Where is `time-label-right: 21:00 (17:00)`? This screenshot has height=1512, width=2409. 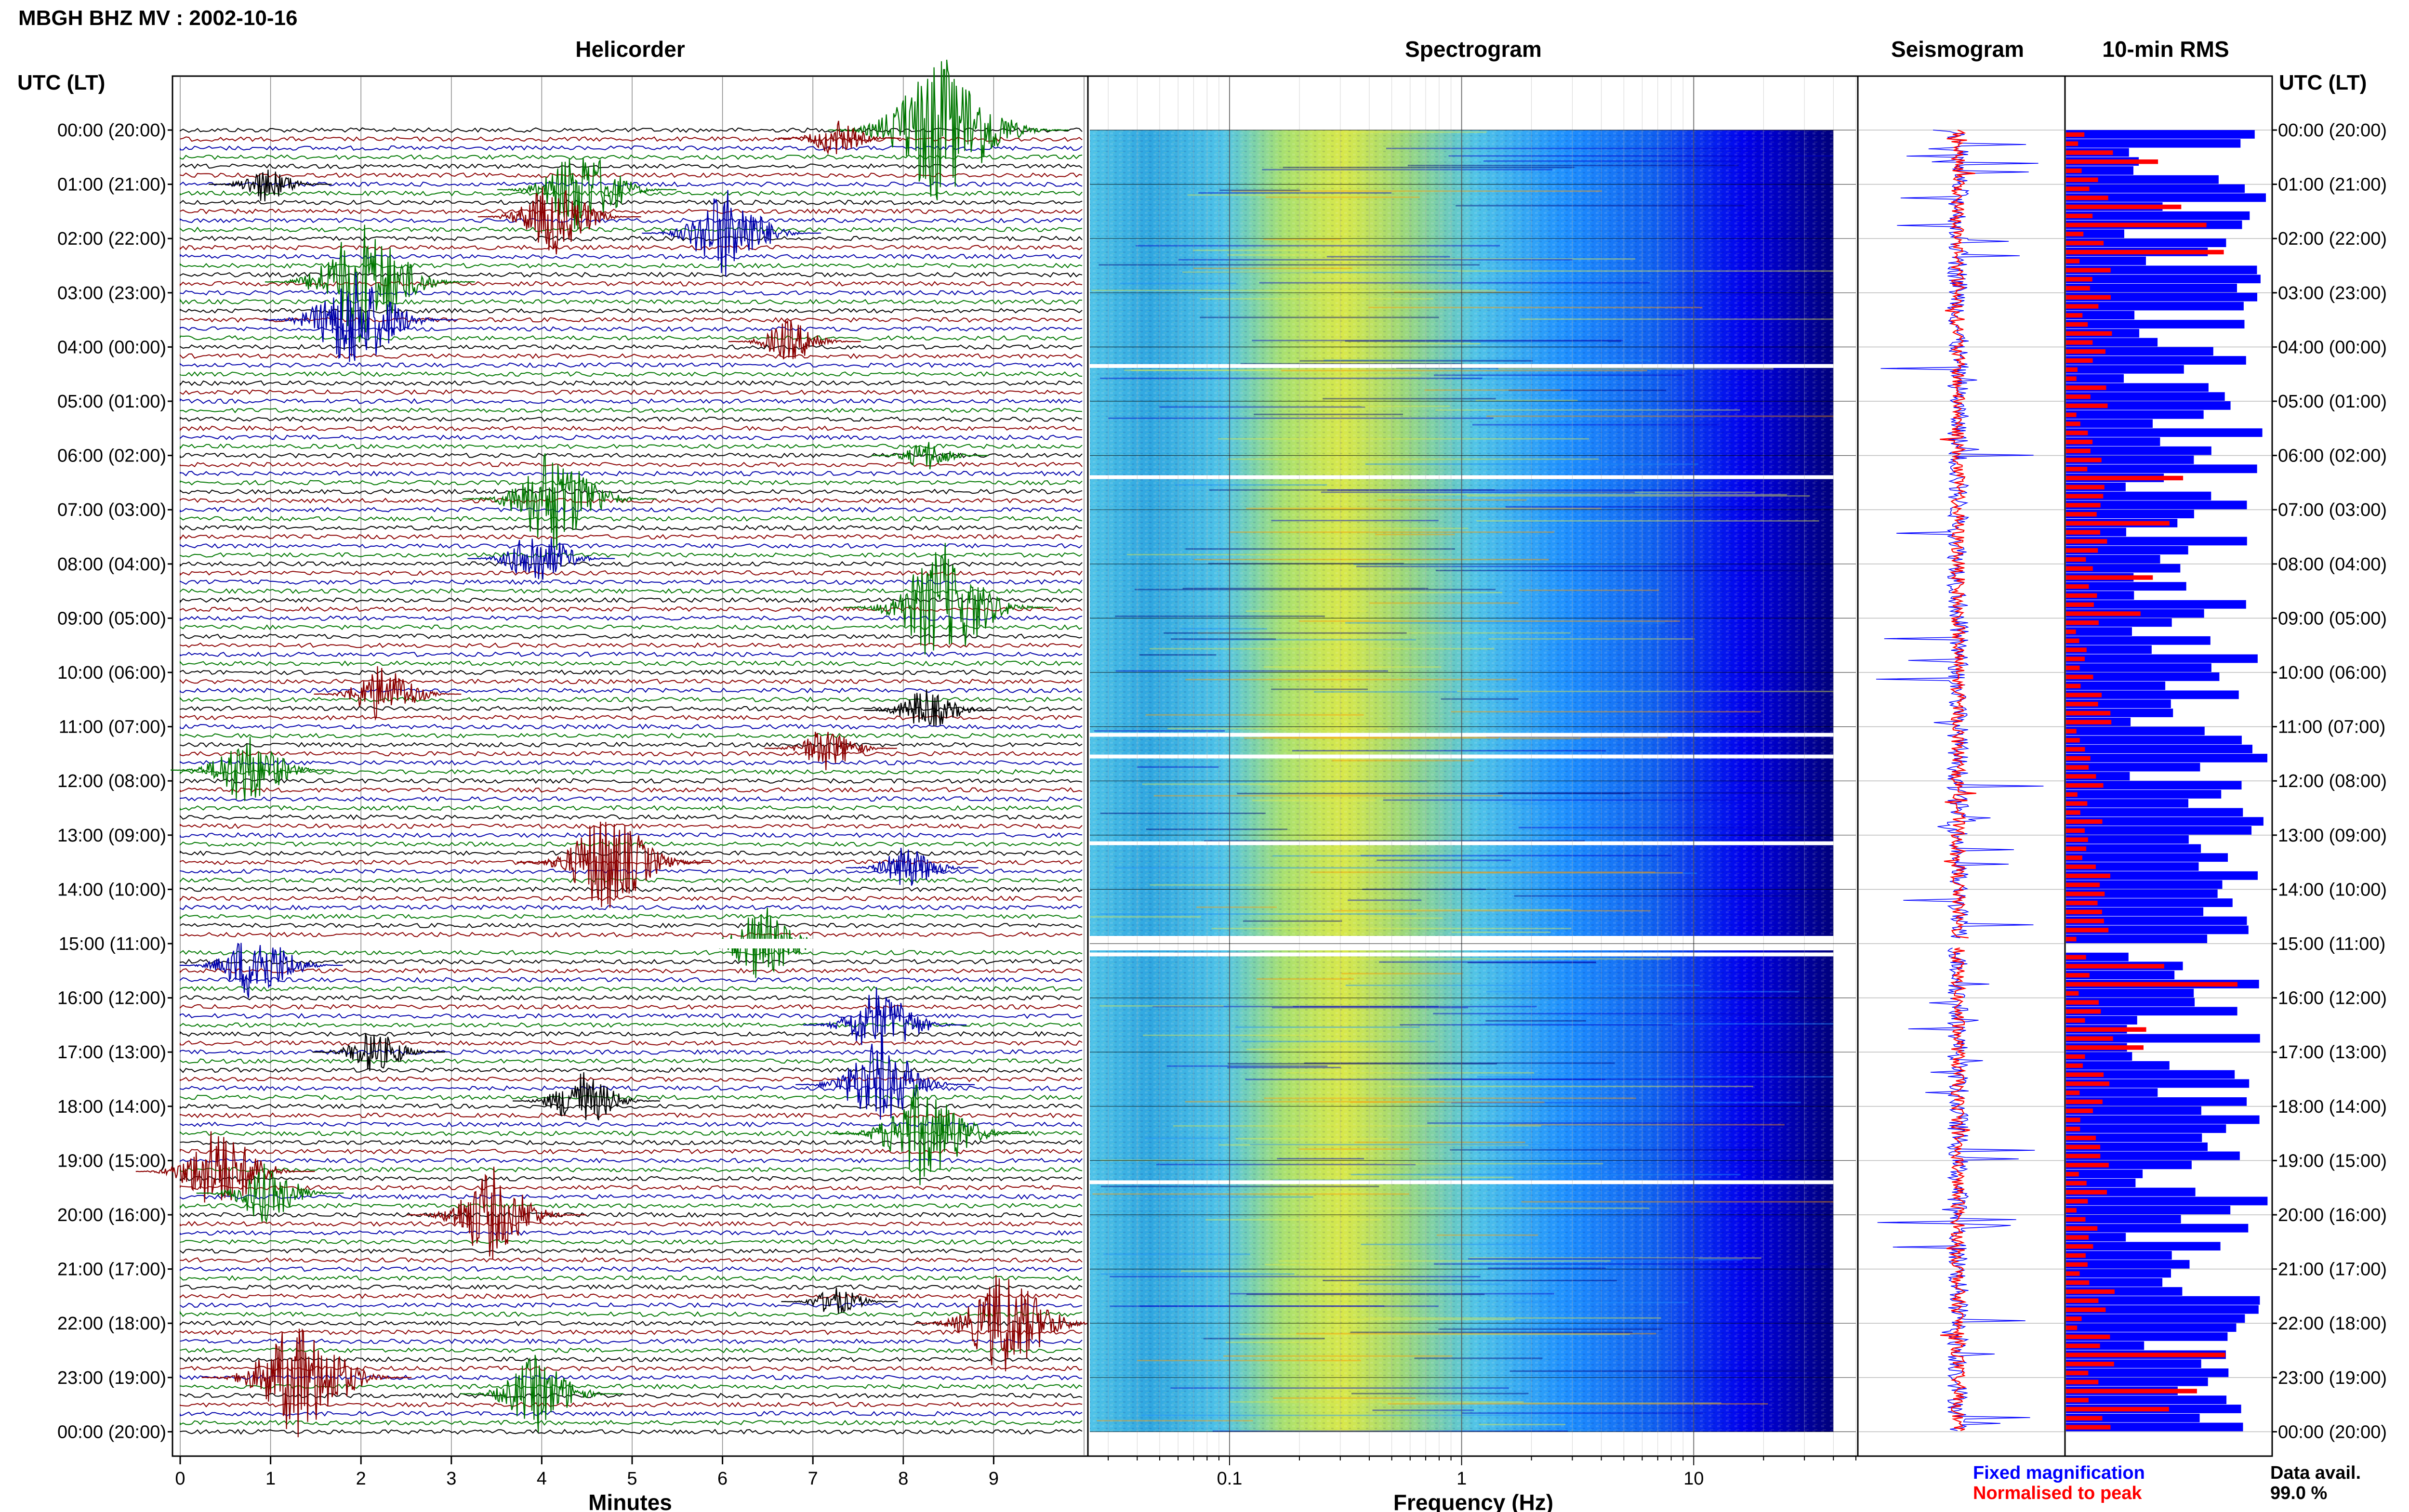 time-label-right: 21:00 (17:00) is located at coordinates (2332, 1270).